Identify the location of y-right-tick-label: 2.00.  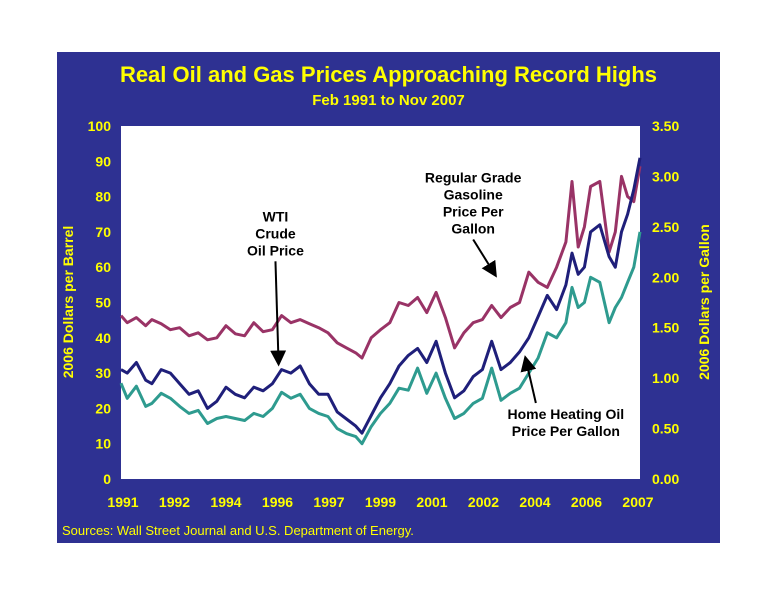
(665, 277).